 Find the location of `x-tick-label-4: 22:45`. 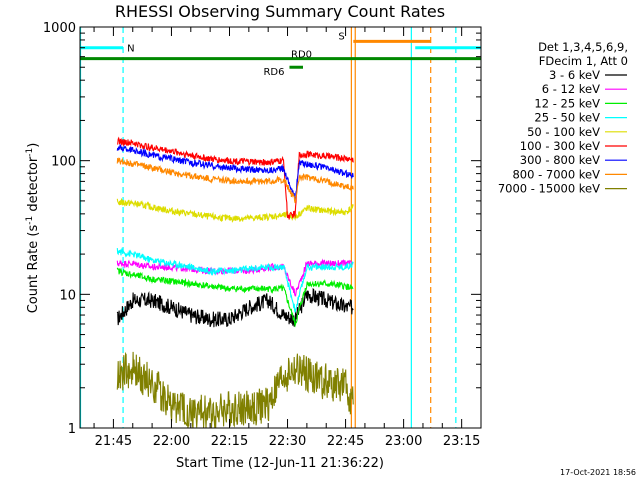

x-tick-label-4: 22:45 is located at coordinates (345, 441).